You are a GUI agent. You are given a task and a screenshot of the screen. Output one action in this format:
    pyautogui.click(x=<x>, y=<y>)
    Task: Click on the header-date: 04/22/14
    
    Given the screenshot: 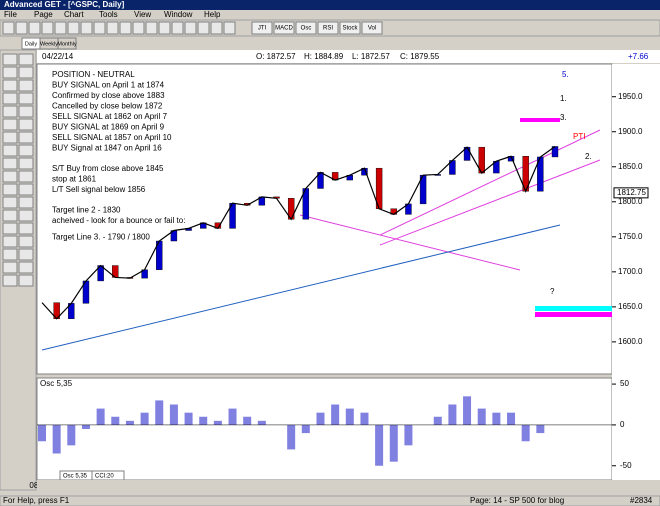 What is the action you would take?
    pyautogui.click(x=58, y=56)
    